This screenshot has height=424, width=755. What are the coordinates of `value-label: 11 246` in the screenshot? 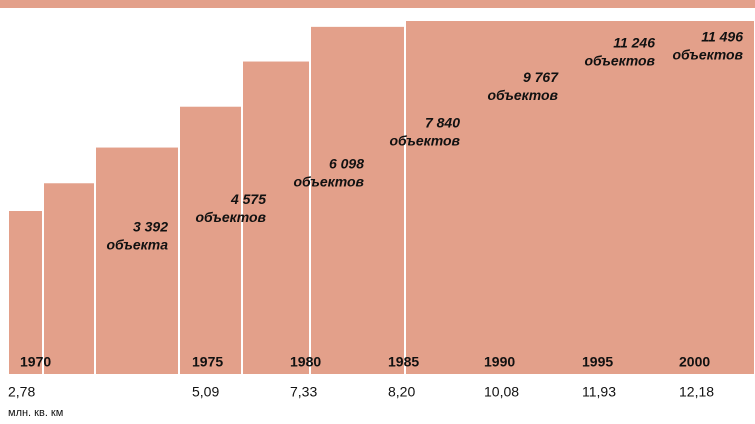 It's located at (634, 43).